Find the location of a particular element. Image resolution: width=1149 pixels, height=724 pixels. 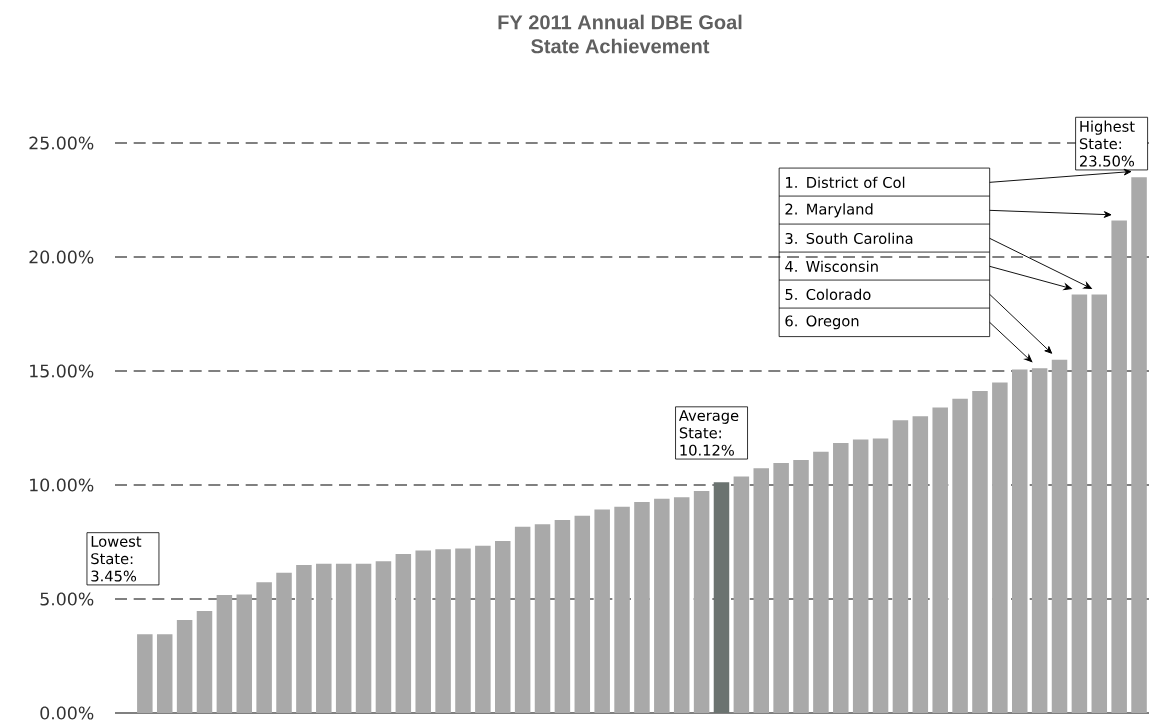

annotation: 5. Colorado is located at coordinates (828, 294).